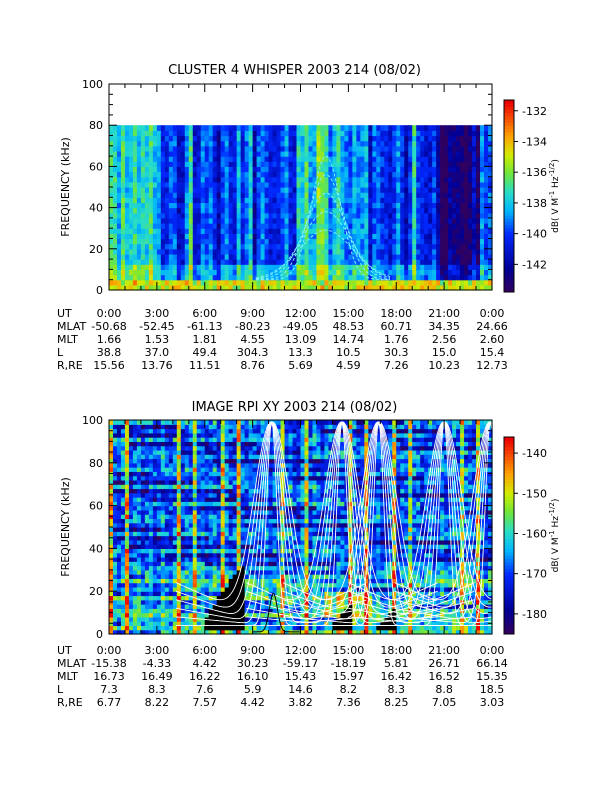 This screenshot has width=600, height=804. Describe the element at coordinates (509, 198) in the screenshot. I see `colorbar-swatch` at that location.